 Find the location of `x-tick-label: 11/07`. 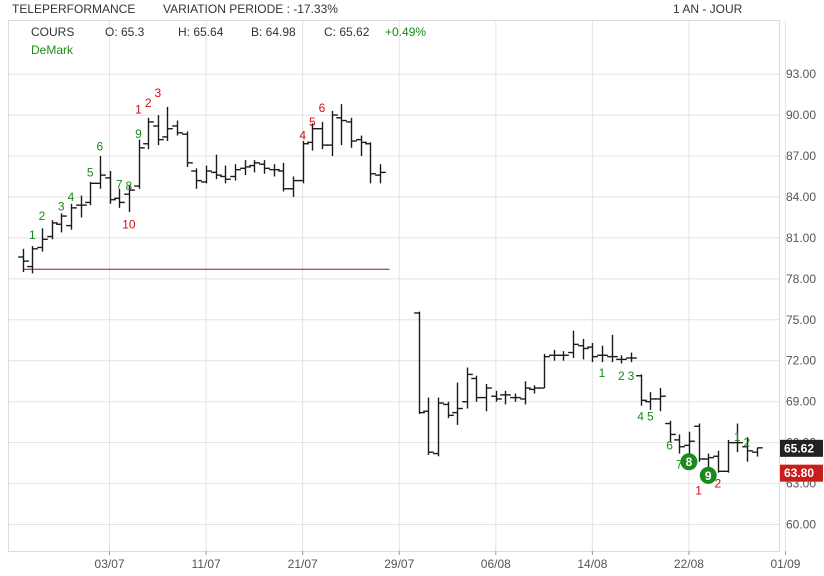

x-tick-label: 11/07 is located at coordinates (206, 564).